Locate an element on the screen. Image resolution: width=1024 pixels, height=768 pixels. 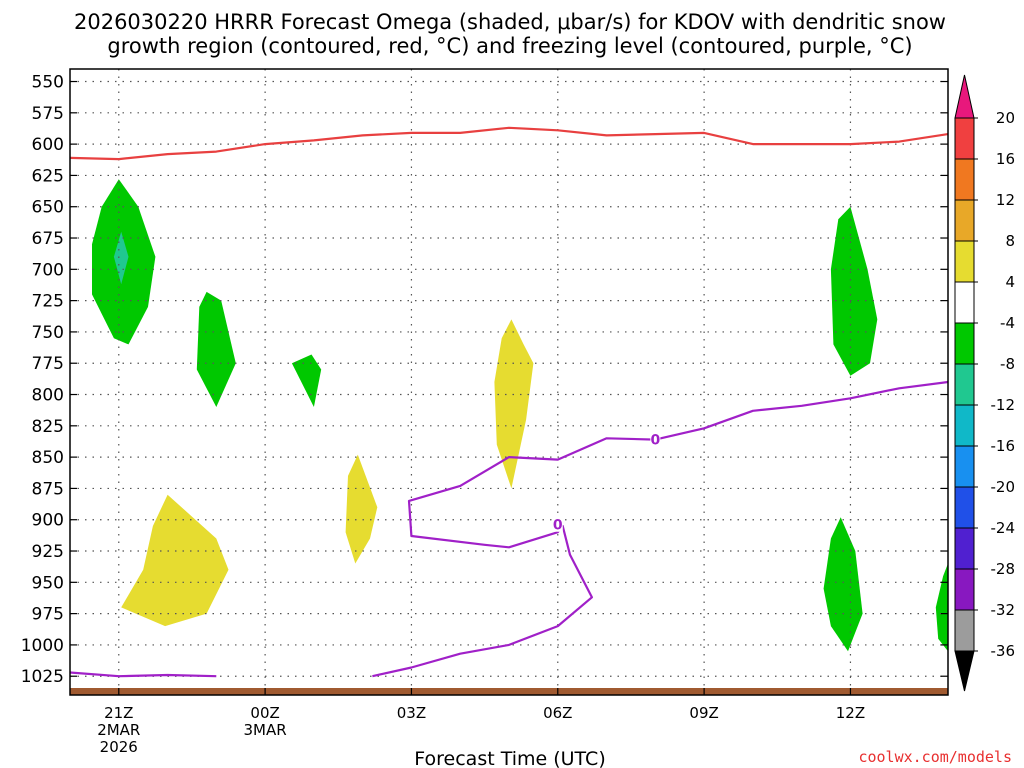
y-tick-label: 675 is located at coordinates (48, 239).